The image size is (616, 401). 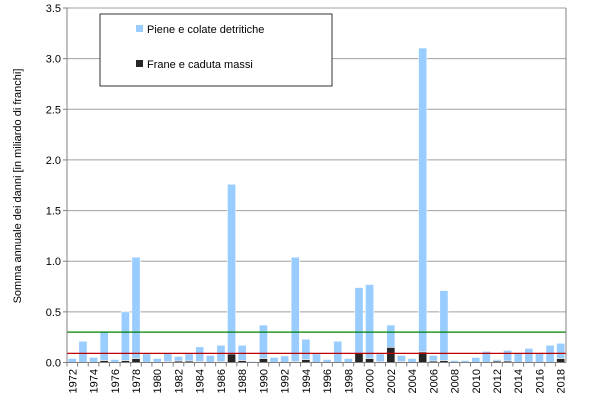 What do you see at coordinates (562, 381) in the screenshot?
I see `x-tick-label: 2018` at bounding box center [562, 381].